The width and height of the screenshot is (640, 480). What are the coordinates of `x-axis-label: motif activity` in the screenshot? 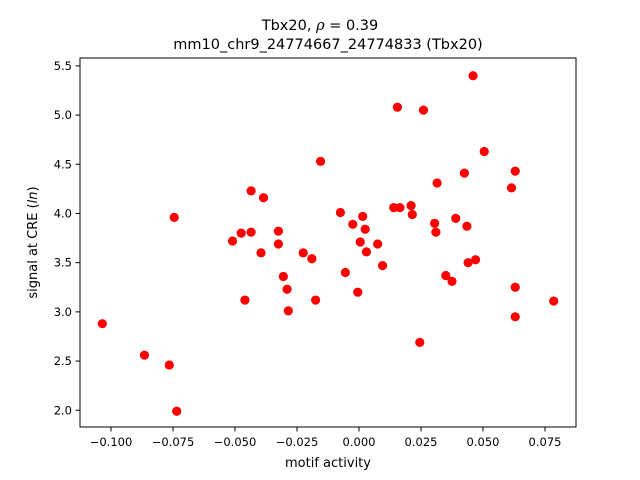 It's located at (328, 463).